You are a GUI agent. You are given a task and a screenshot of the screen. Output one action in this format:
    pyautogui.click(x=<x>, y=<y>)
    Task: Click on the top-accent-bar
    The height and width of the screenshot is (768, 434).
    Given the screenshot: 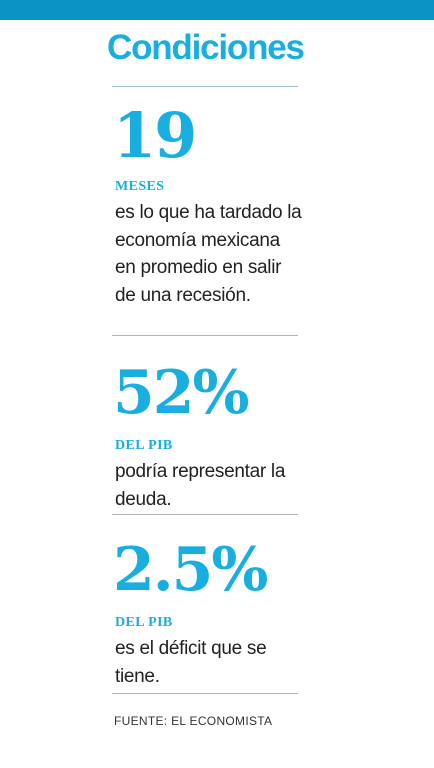 What is the action you would take?
    pyautogui.click(x=217, y=10)
    